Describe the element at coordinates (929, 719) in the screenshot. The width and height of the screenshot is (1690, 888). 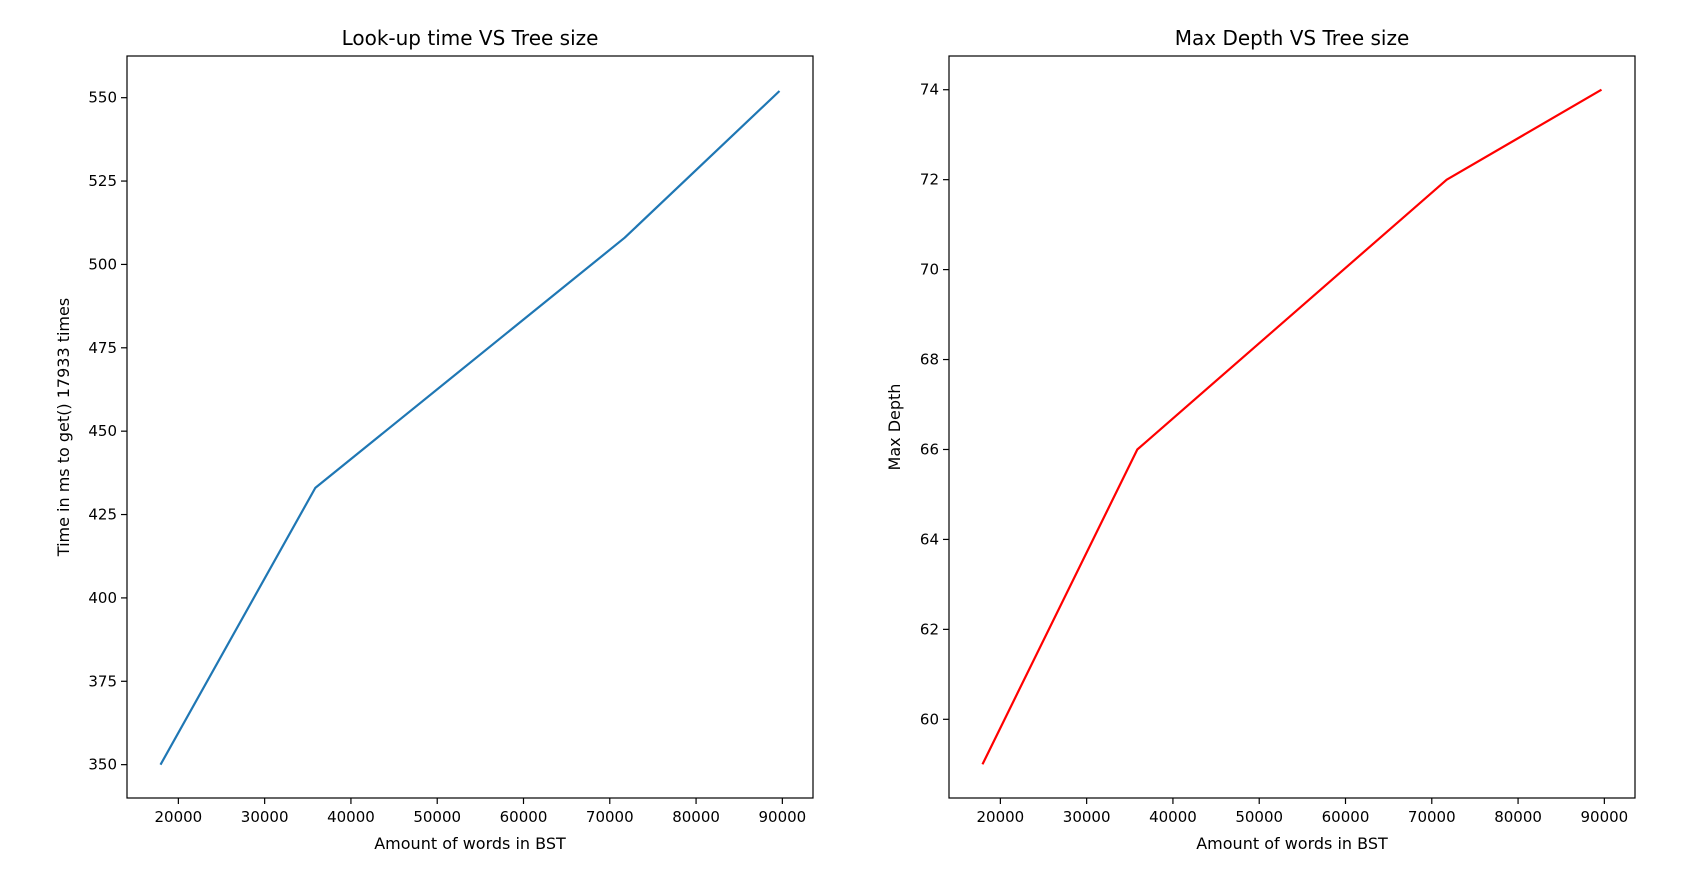
I see `y-tick-label: 60` at that location.